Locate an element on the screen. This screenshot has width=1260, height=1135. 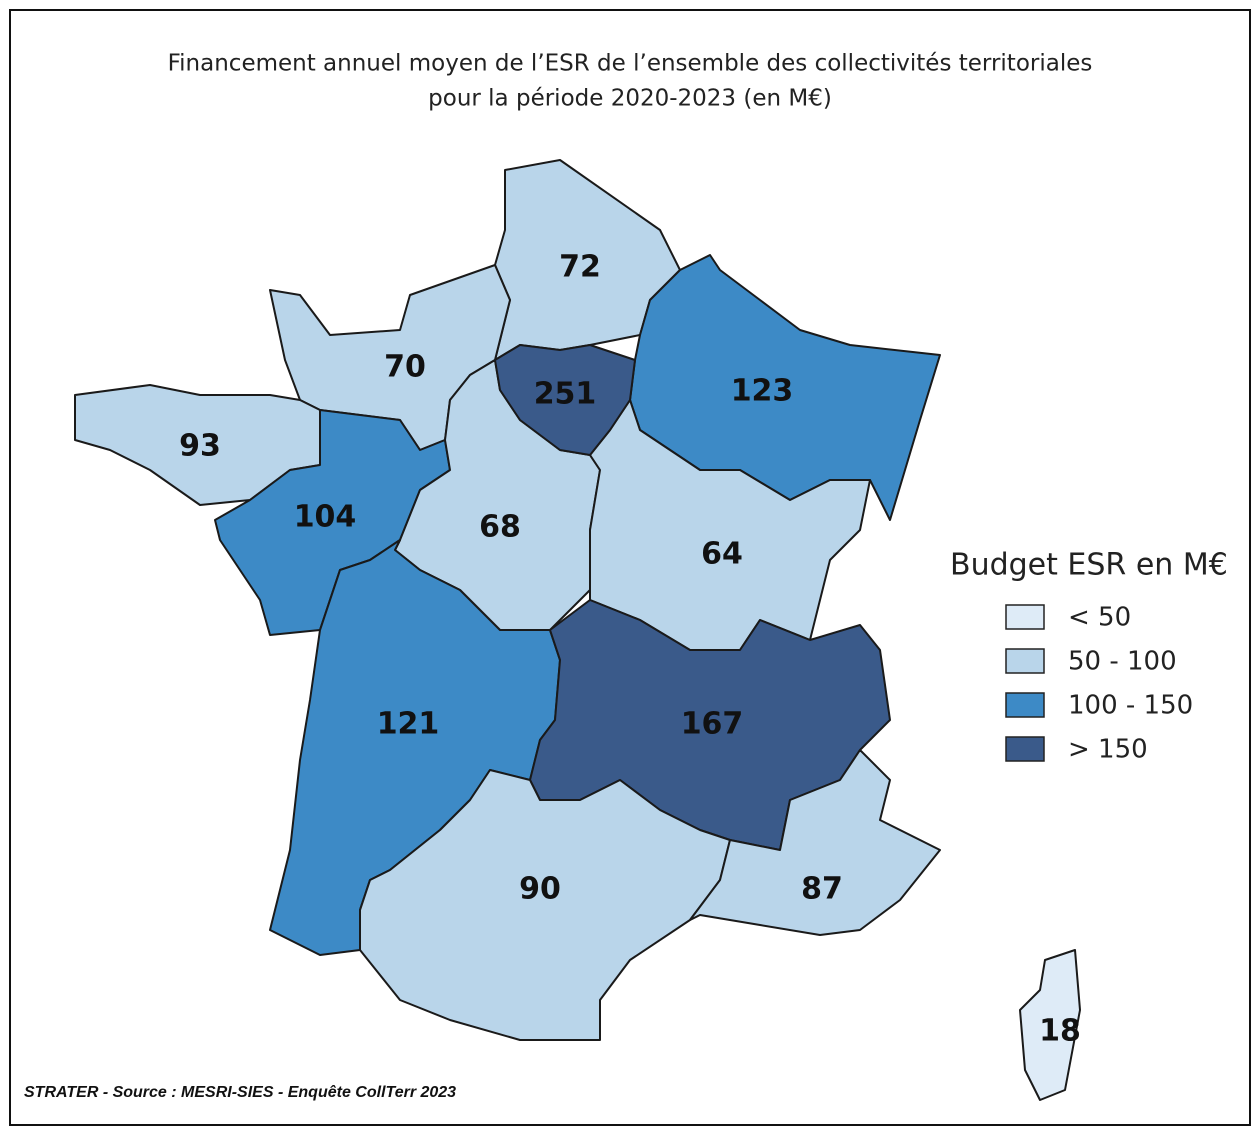
region-value: 18 is located at coordinates (1060, 1031).